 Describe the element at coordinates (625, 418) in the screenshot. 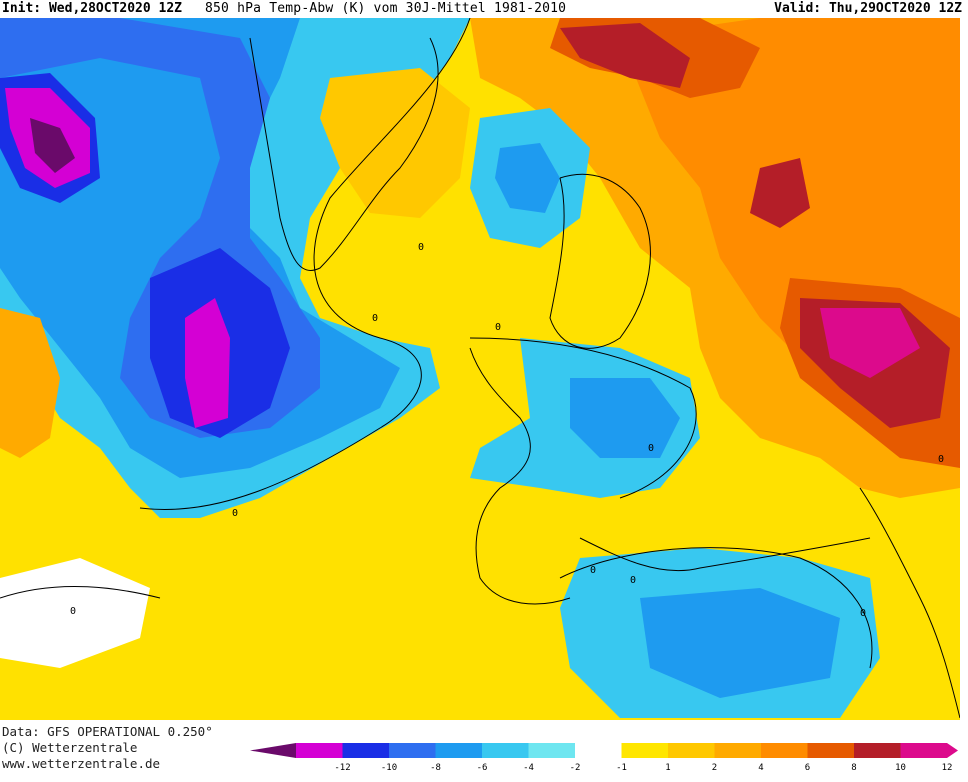

I see `anomaly-blue-europe` at that location.